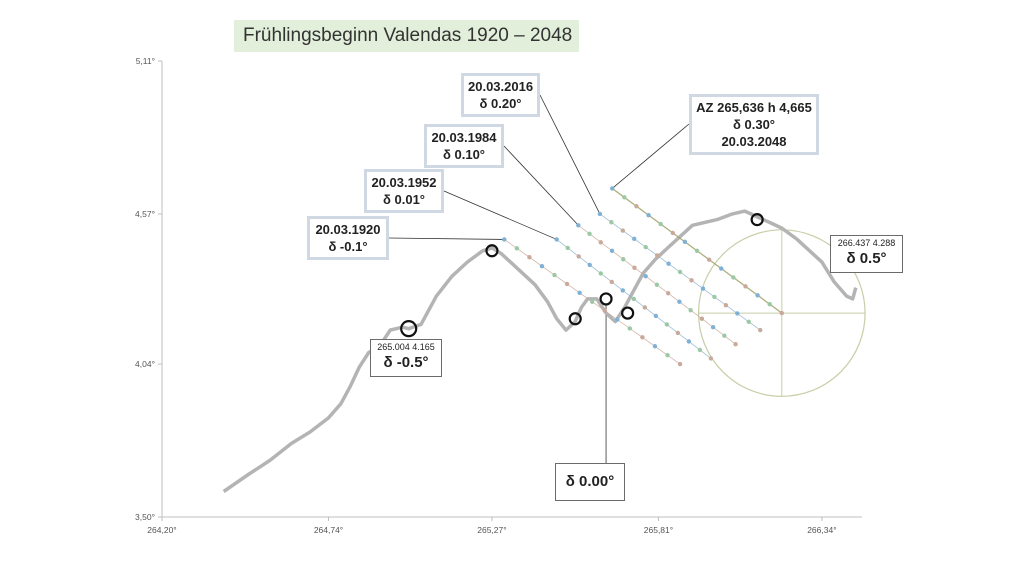 Image resolution: width=1024 pixels, height=576 pixels. Describe the element at coordinates (541, 185) in the screenshot. I see `leader-1984` at that location.